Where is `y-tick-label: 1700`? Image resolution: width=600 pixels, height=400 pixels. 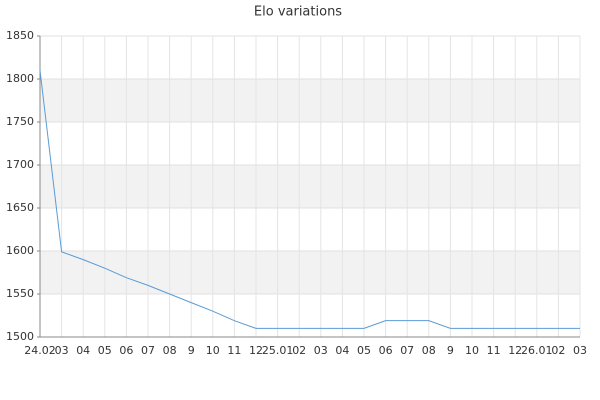 y-tick-label: 1700 is located at coordinates (20, 164).